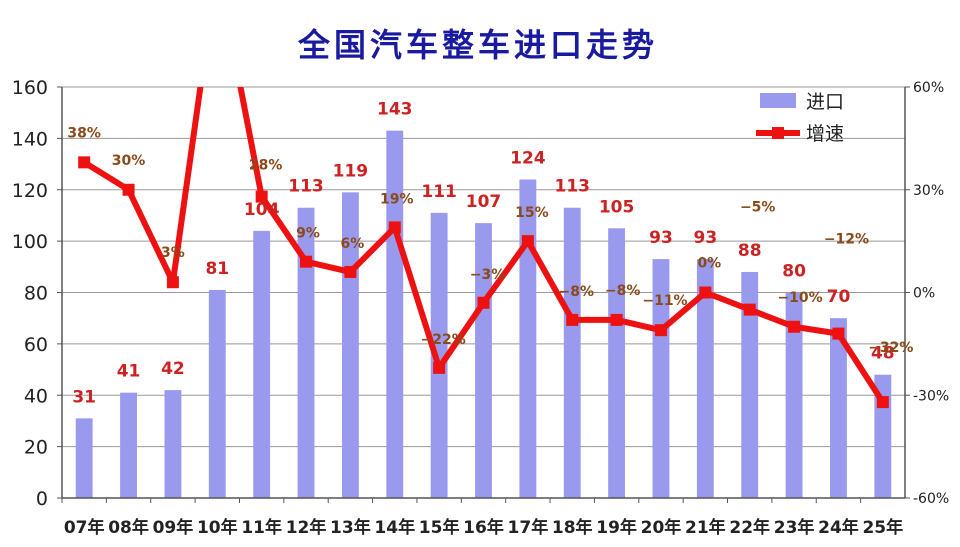 The image size is (960, 547). I want to click on bar-value-label: 93, so click(661, 238).